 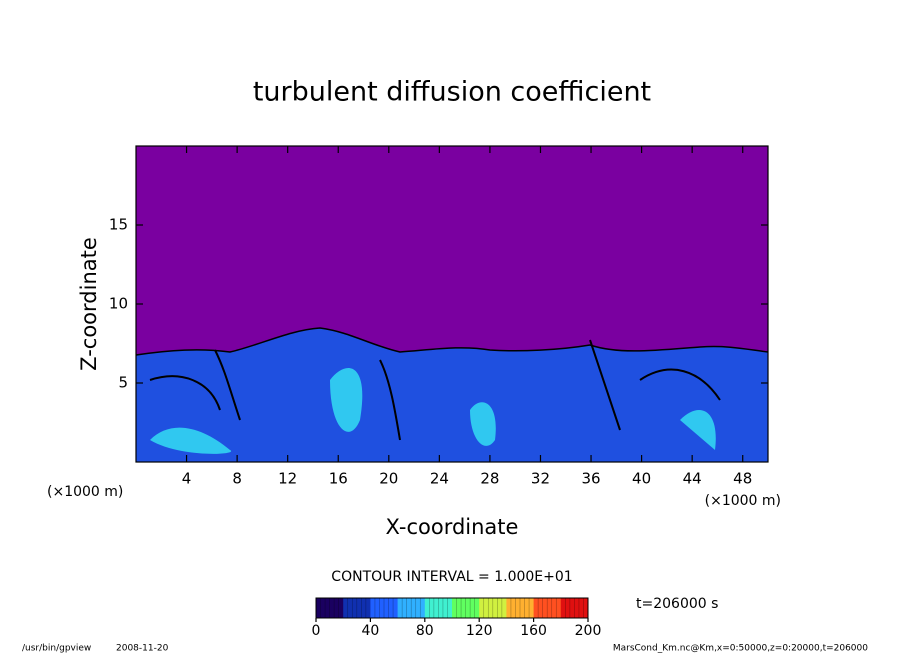 What do you see at coordinates (677, 604) in the screenshot?
I see `time-label: t=206000 s` at bounding box center [677, 604].